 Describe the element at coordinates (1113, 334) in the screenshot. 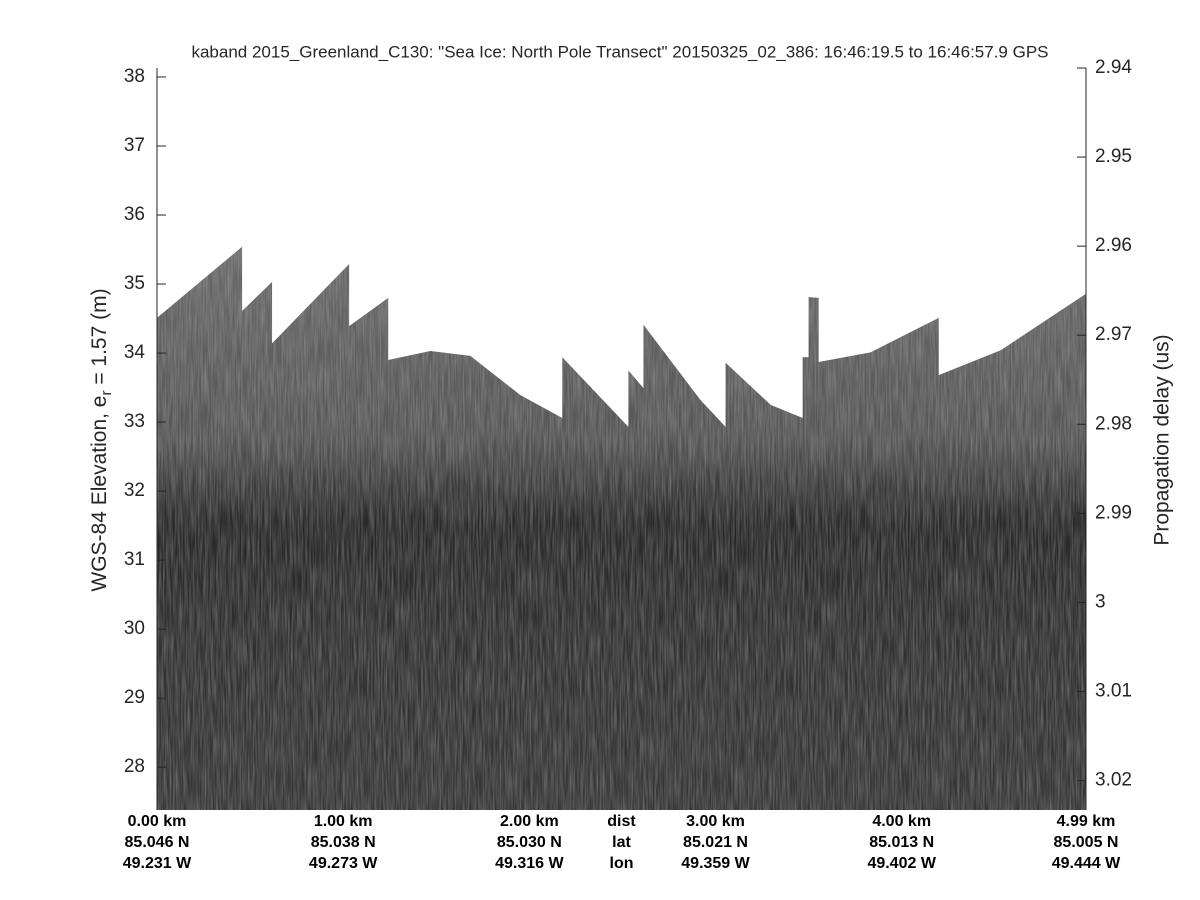

I see `y2-tick-label: 2.97` at that location.